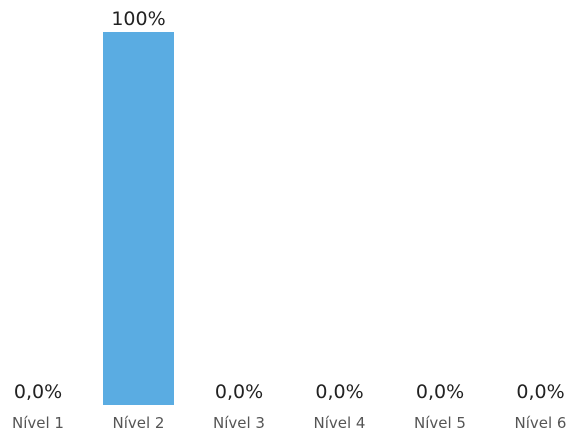  What do you see at coordinates (340, 423) in the screenshot?
I see `x-tick-label-4: Nível 4` at bounding box center [340, 423].